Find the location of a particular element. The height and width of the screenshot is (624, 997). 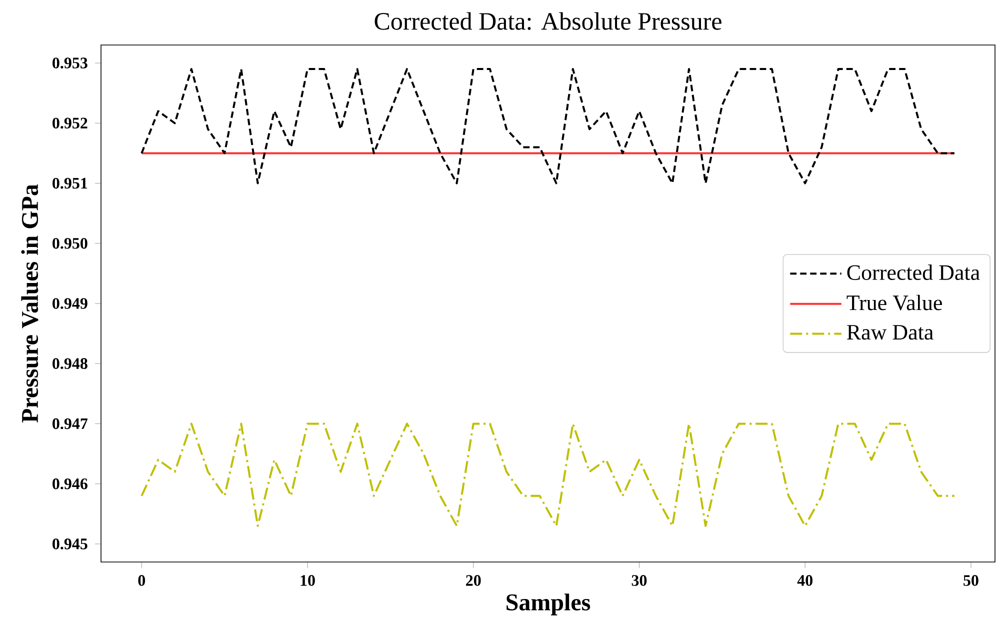

x-tick-label: 30 is located at coordinates (639, 580).